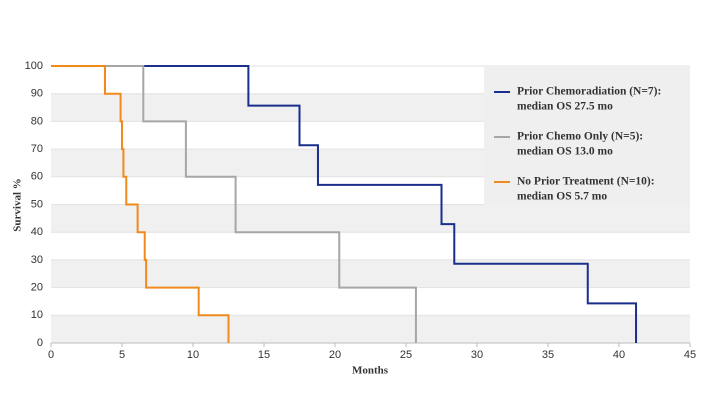  I want to click on legend-label: Prior Chemoradiation (N=7):, so click(589, 92).